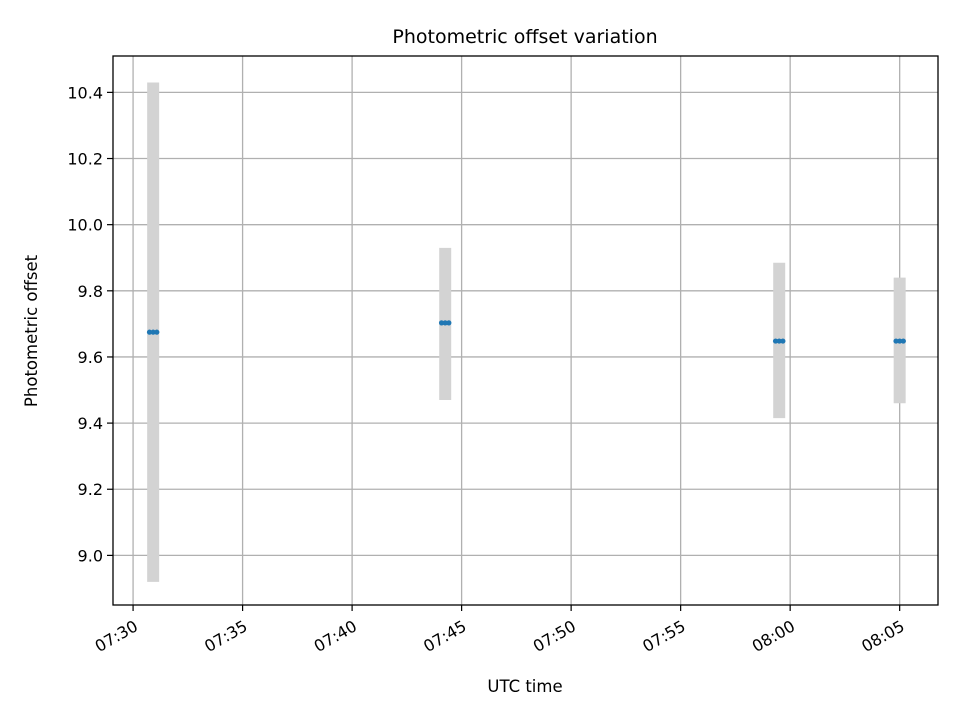 The width and height of the screenshot is (960, 720). What do you see at coordinates (90, 423) in the screenshot?
I see `y-tick-label: 9.4` at bounding box center [90, 423].